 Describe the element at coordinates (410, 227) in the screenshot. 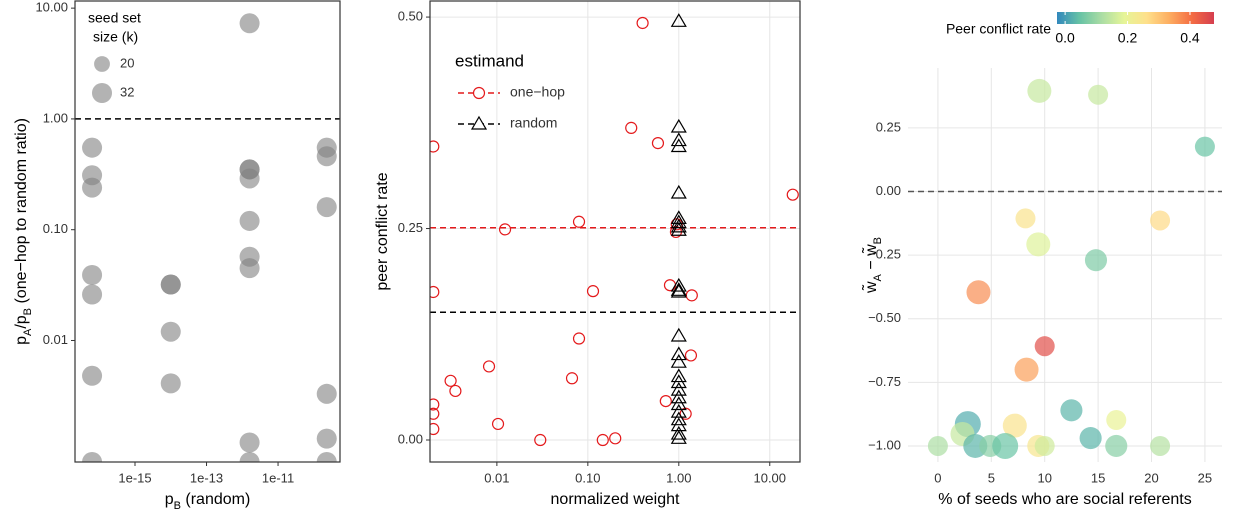

I see `y-tick-label: 0.25` at that location.